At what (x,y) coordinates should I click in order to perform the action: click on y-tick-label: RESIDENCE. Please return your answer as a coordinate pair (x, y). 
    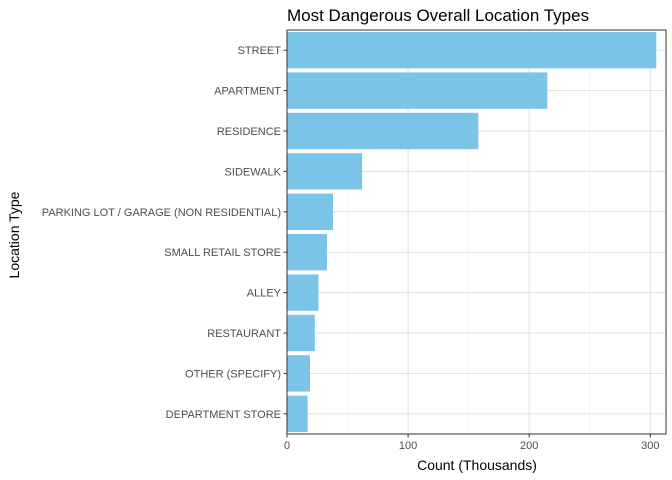
    Looking at the image, I should click on (249, 132).